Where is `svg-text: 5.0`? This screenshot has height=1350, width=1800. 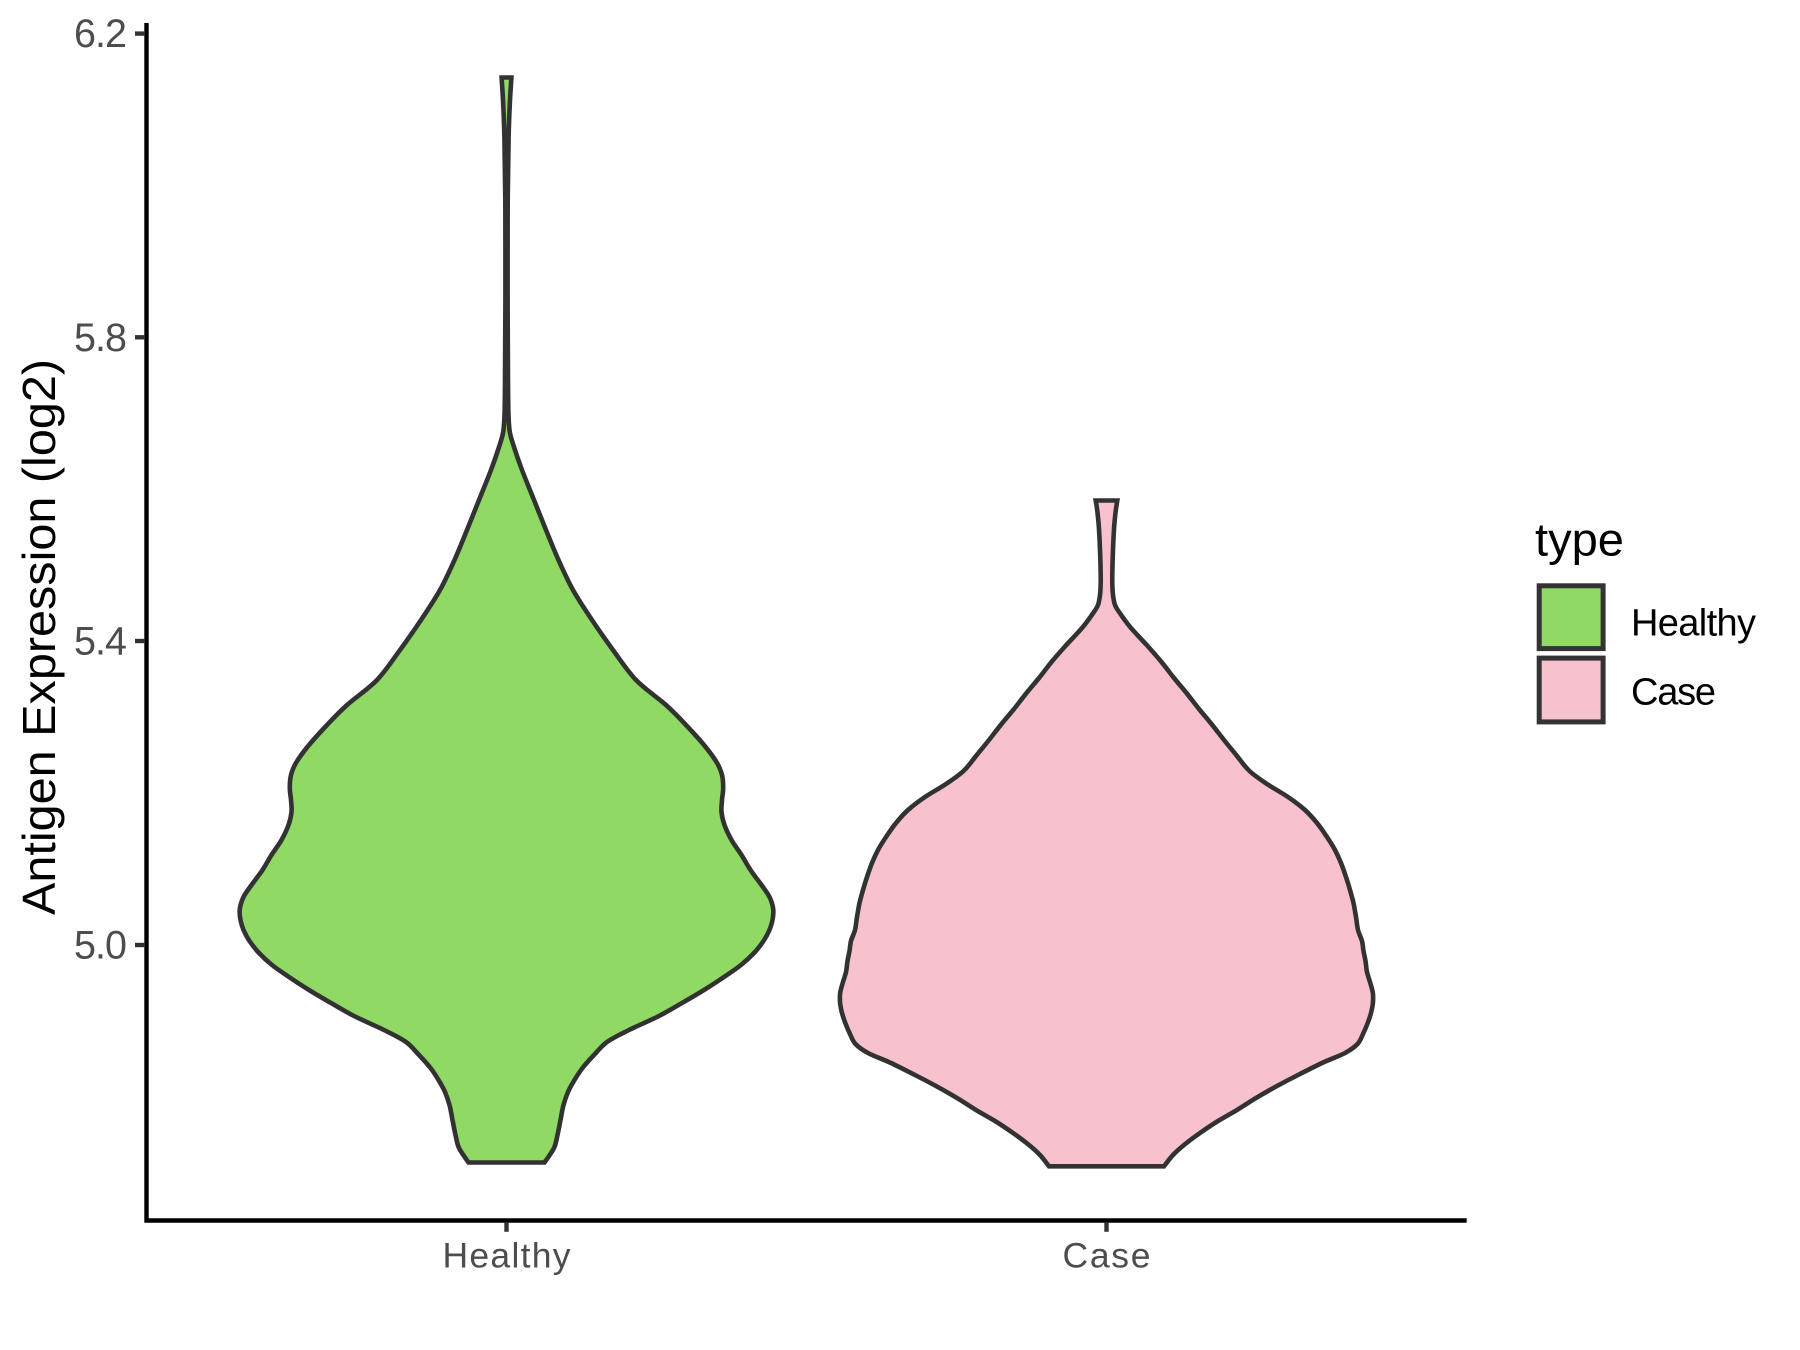 svg-text: 5.0 is located at coordinates (100, 946).